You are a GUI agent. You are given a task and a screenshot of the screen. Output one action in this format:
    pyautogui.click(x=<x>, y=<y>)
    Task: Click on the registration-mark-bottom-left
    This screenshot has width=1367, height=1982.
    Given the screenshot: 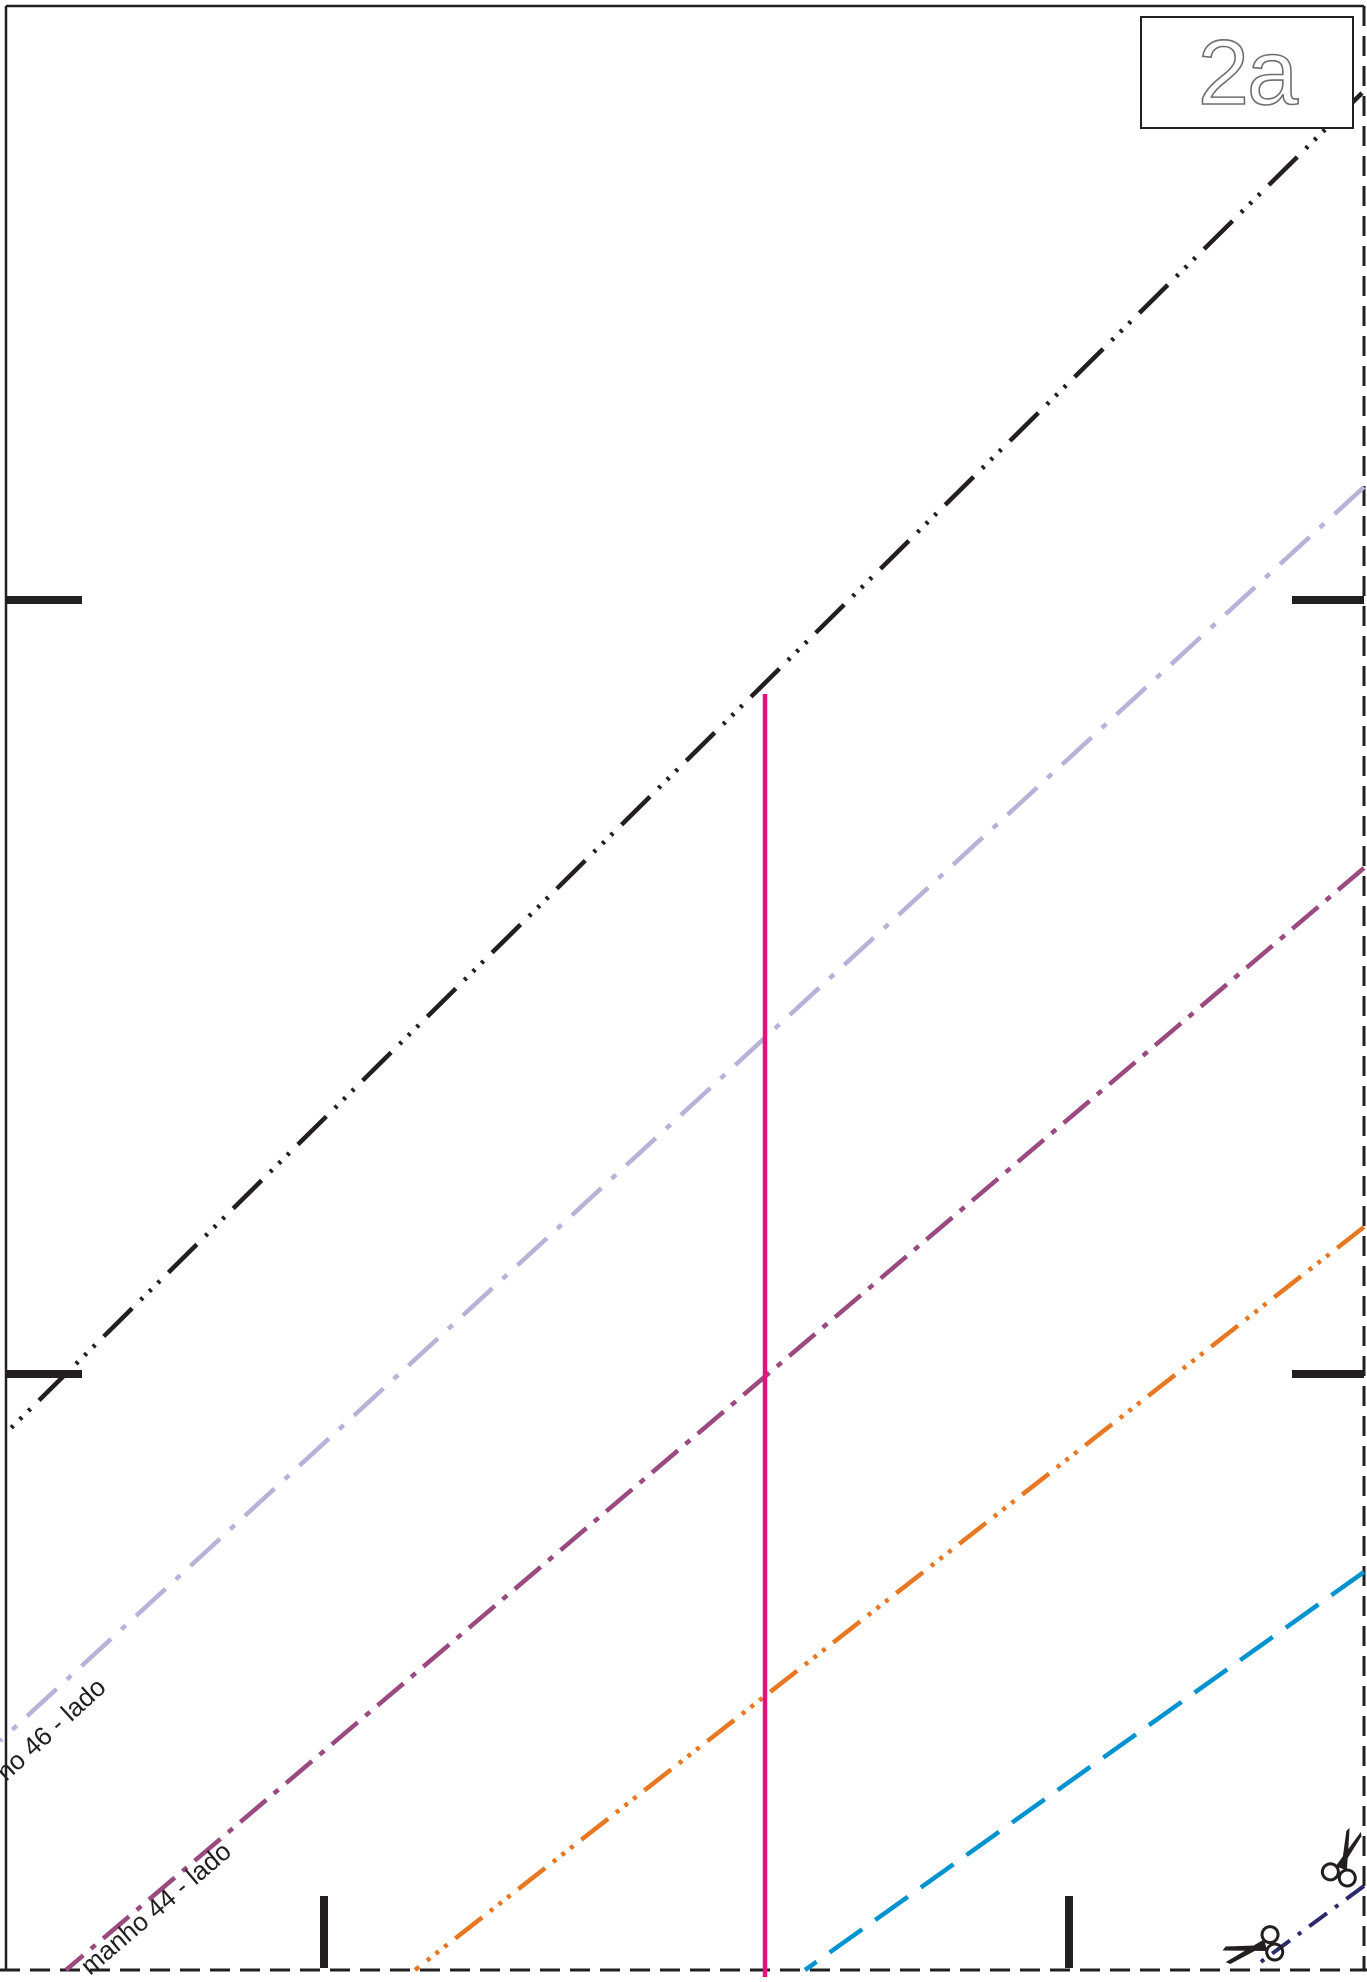 What is the action you would take?
    pyautogui.click(x=324, y=1932)
    